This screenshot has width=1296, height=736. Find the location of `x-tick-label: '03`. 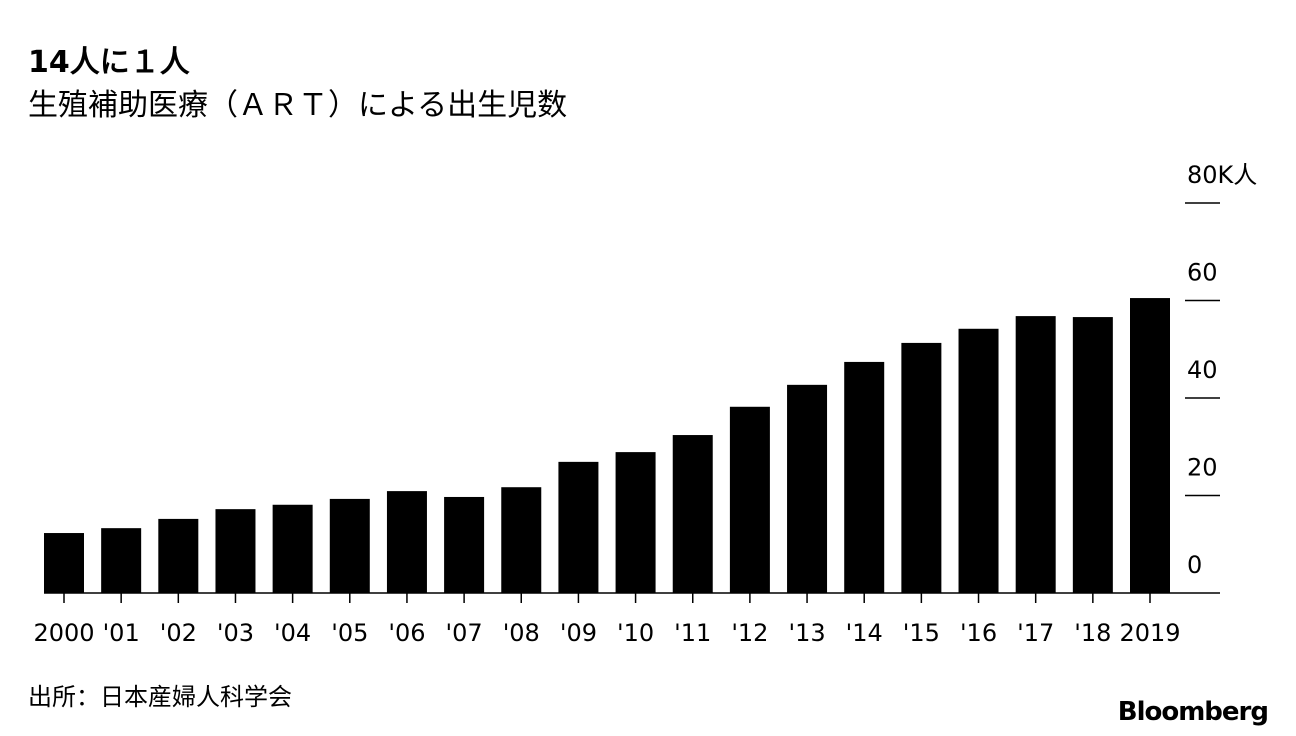

x-tick-label: '03 is located at coordinates (235, 633).